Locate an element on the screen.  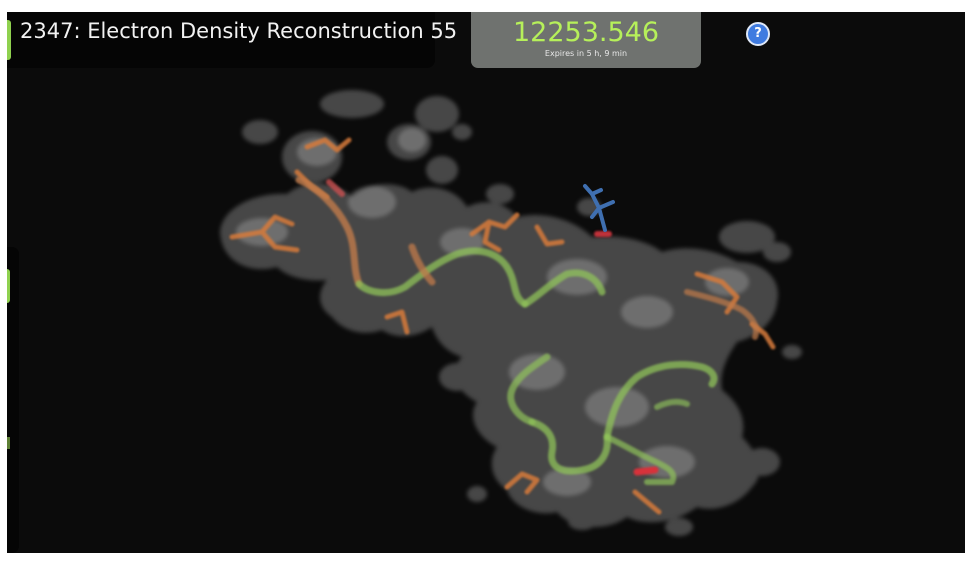
puzzle-title: 2347: Electron Density Reconstruction 55 is located at coordinates (239, 31).